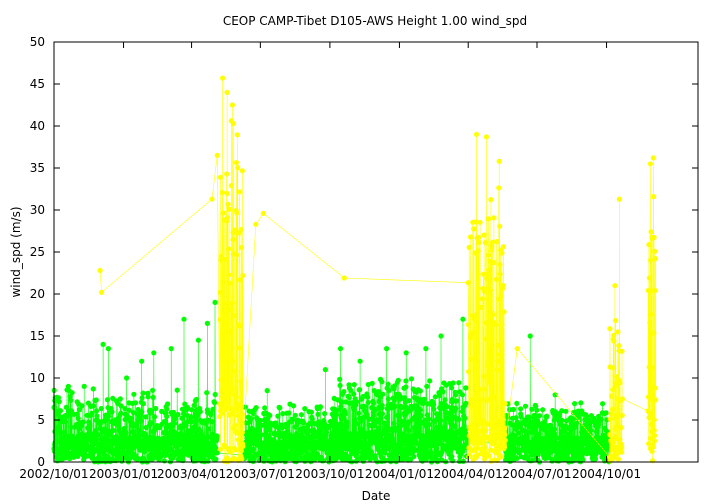 This screenshot has width=720, height=504. What do you see at coordinates (37, 84) in the screenshot?
I see `y-tick-label: 45` at bounding box center [37, 84].